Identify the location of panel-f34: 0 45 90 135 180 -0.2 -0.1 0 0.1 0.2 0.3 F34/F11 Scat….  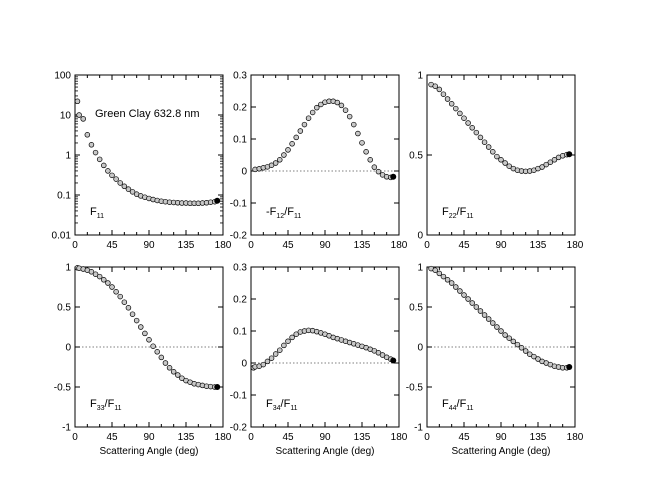
(319, 360).